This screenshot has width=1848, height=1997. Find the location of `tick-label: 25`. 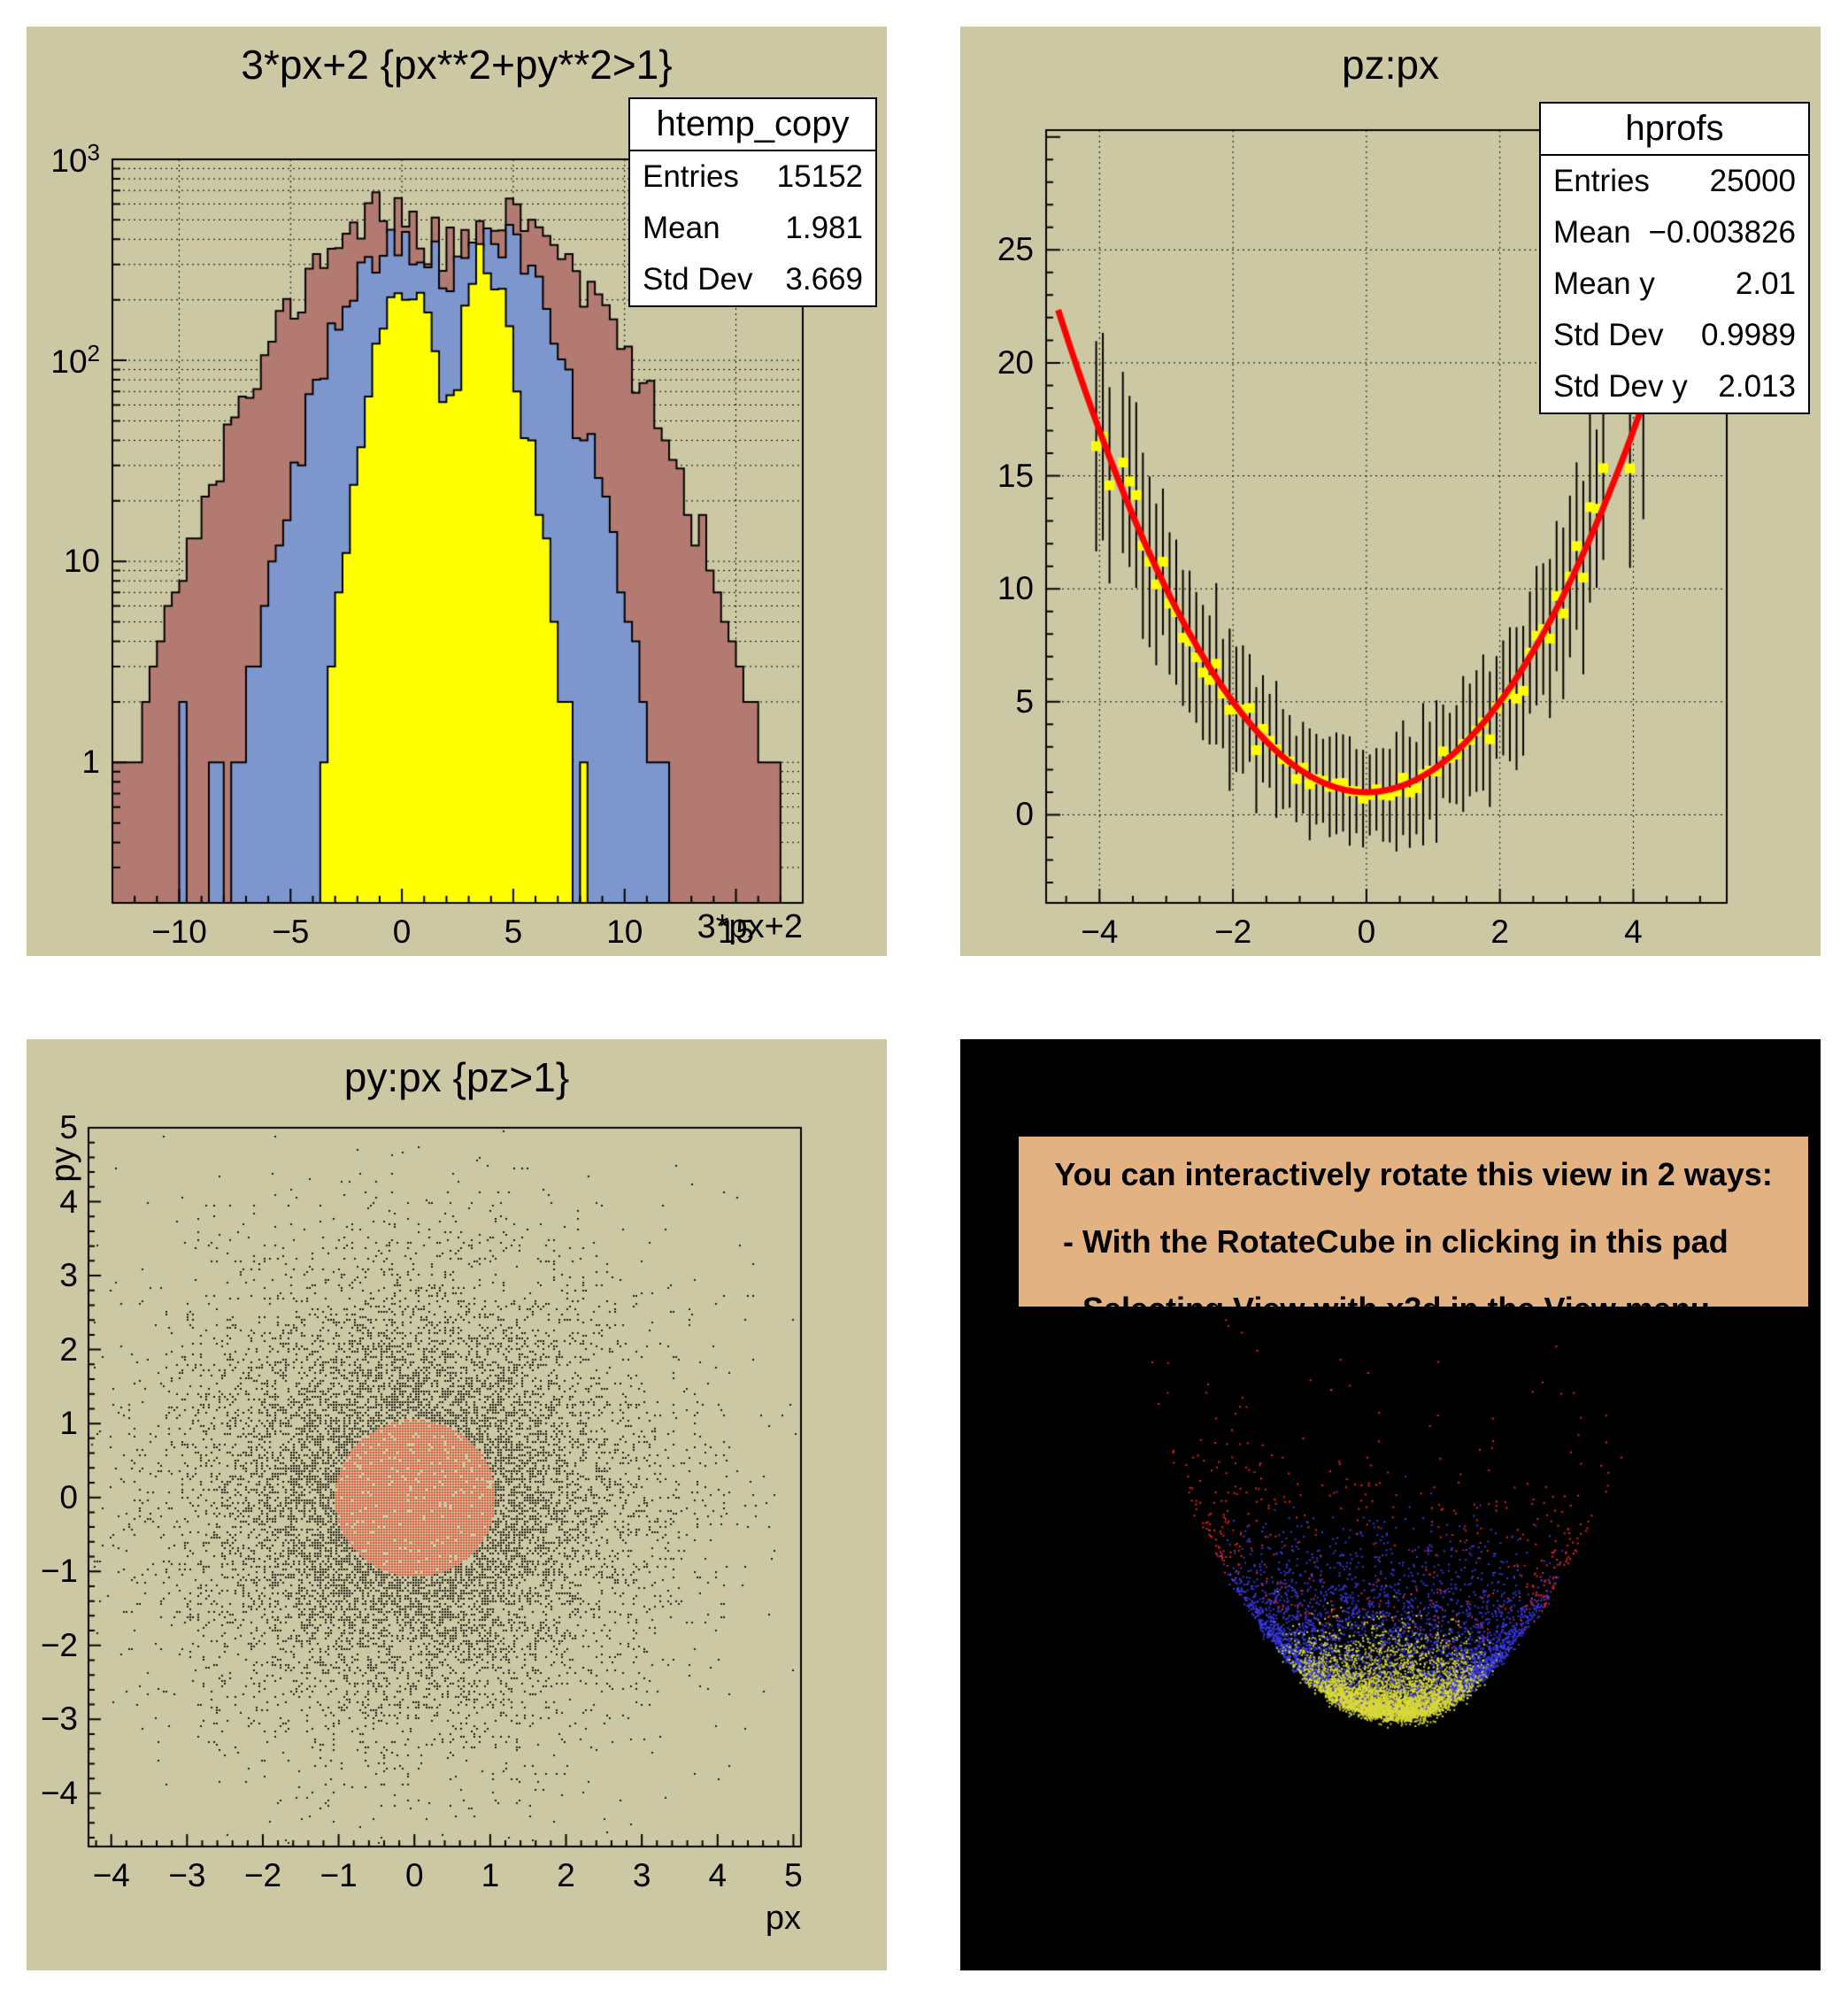

tick-label: 25 is located at coordinates (1015, 249).